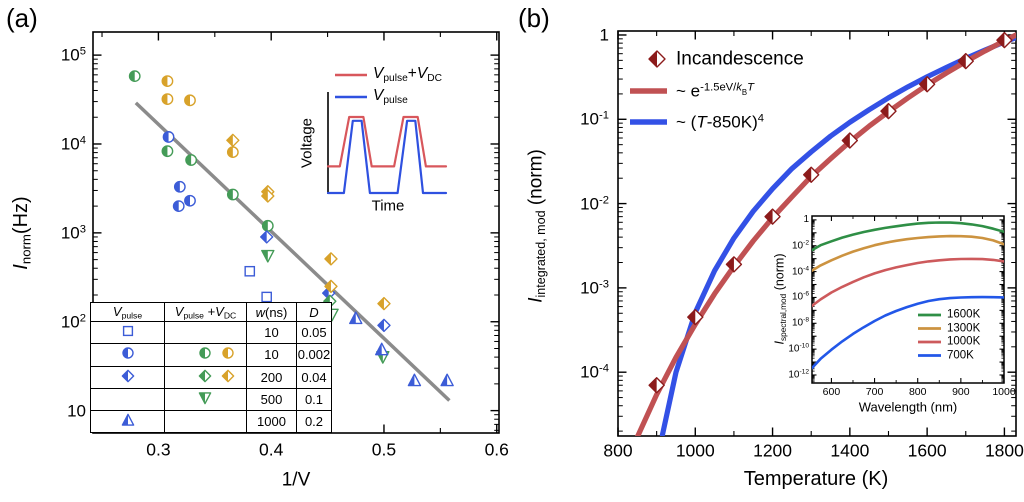 Image resolution: width=1024 pixels, height=502 pixels. I want to click on legend-incandescence-label: Incandescence, so click(740, 59).